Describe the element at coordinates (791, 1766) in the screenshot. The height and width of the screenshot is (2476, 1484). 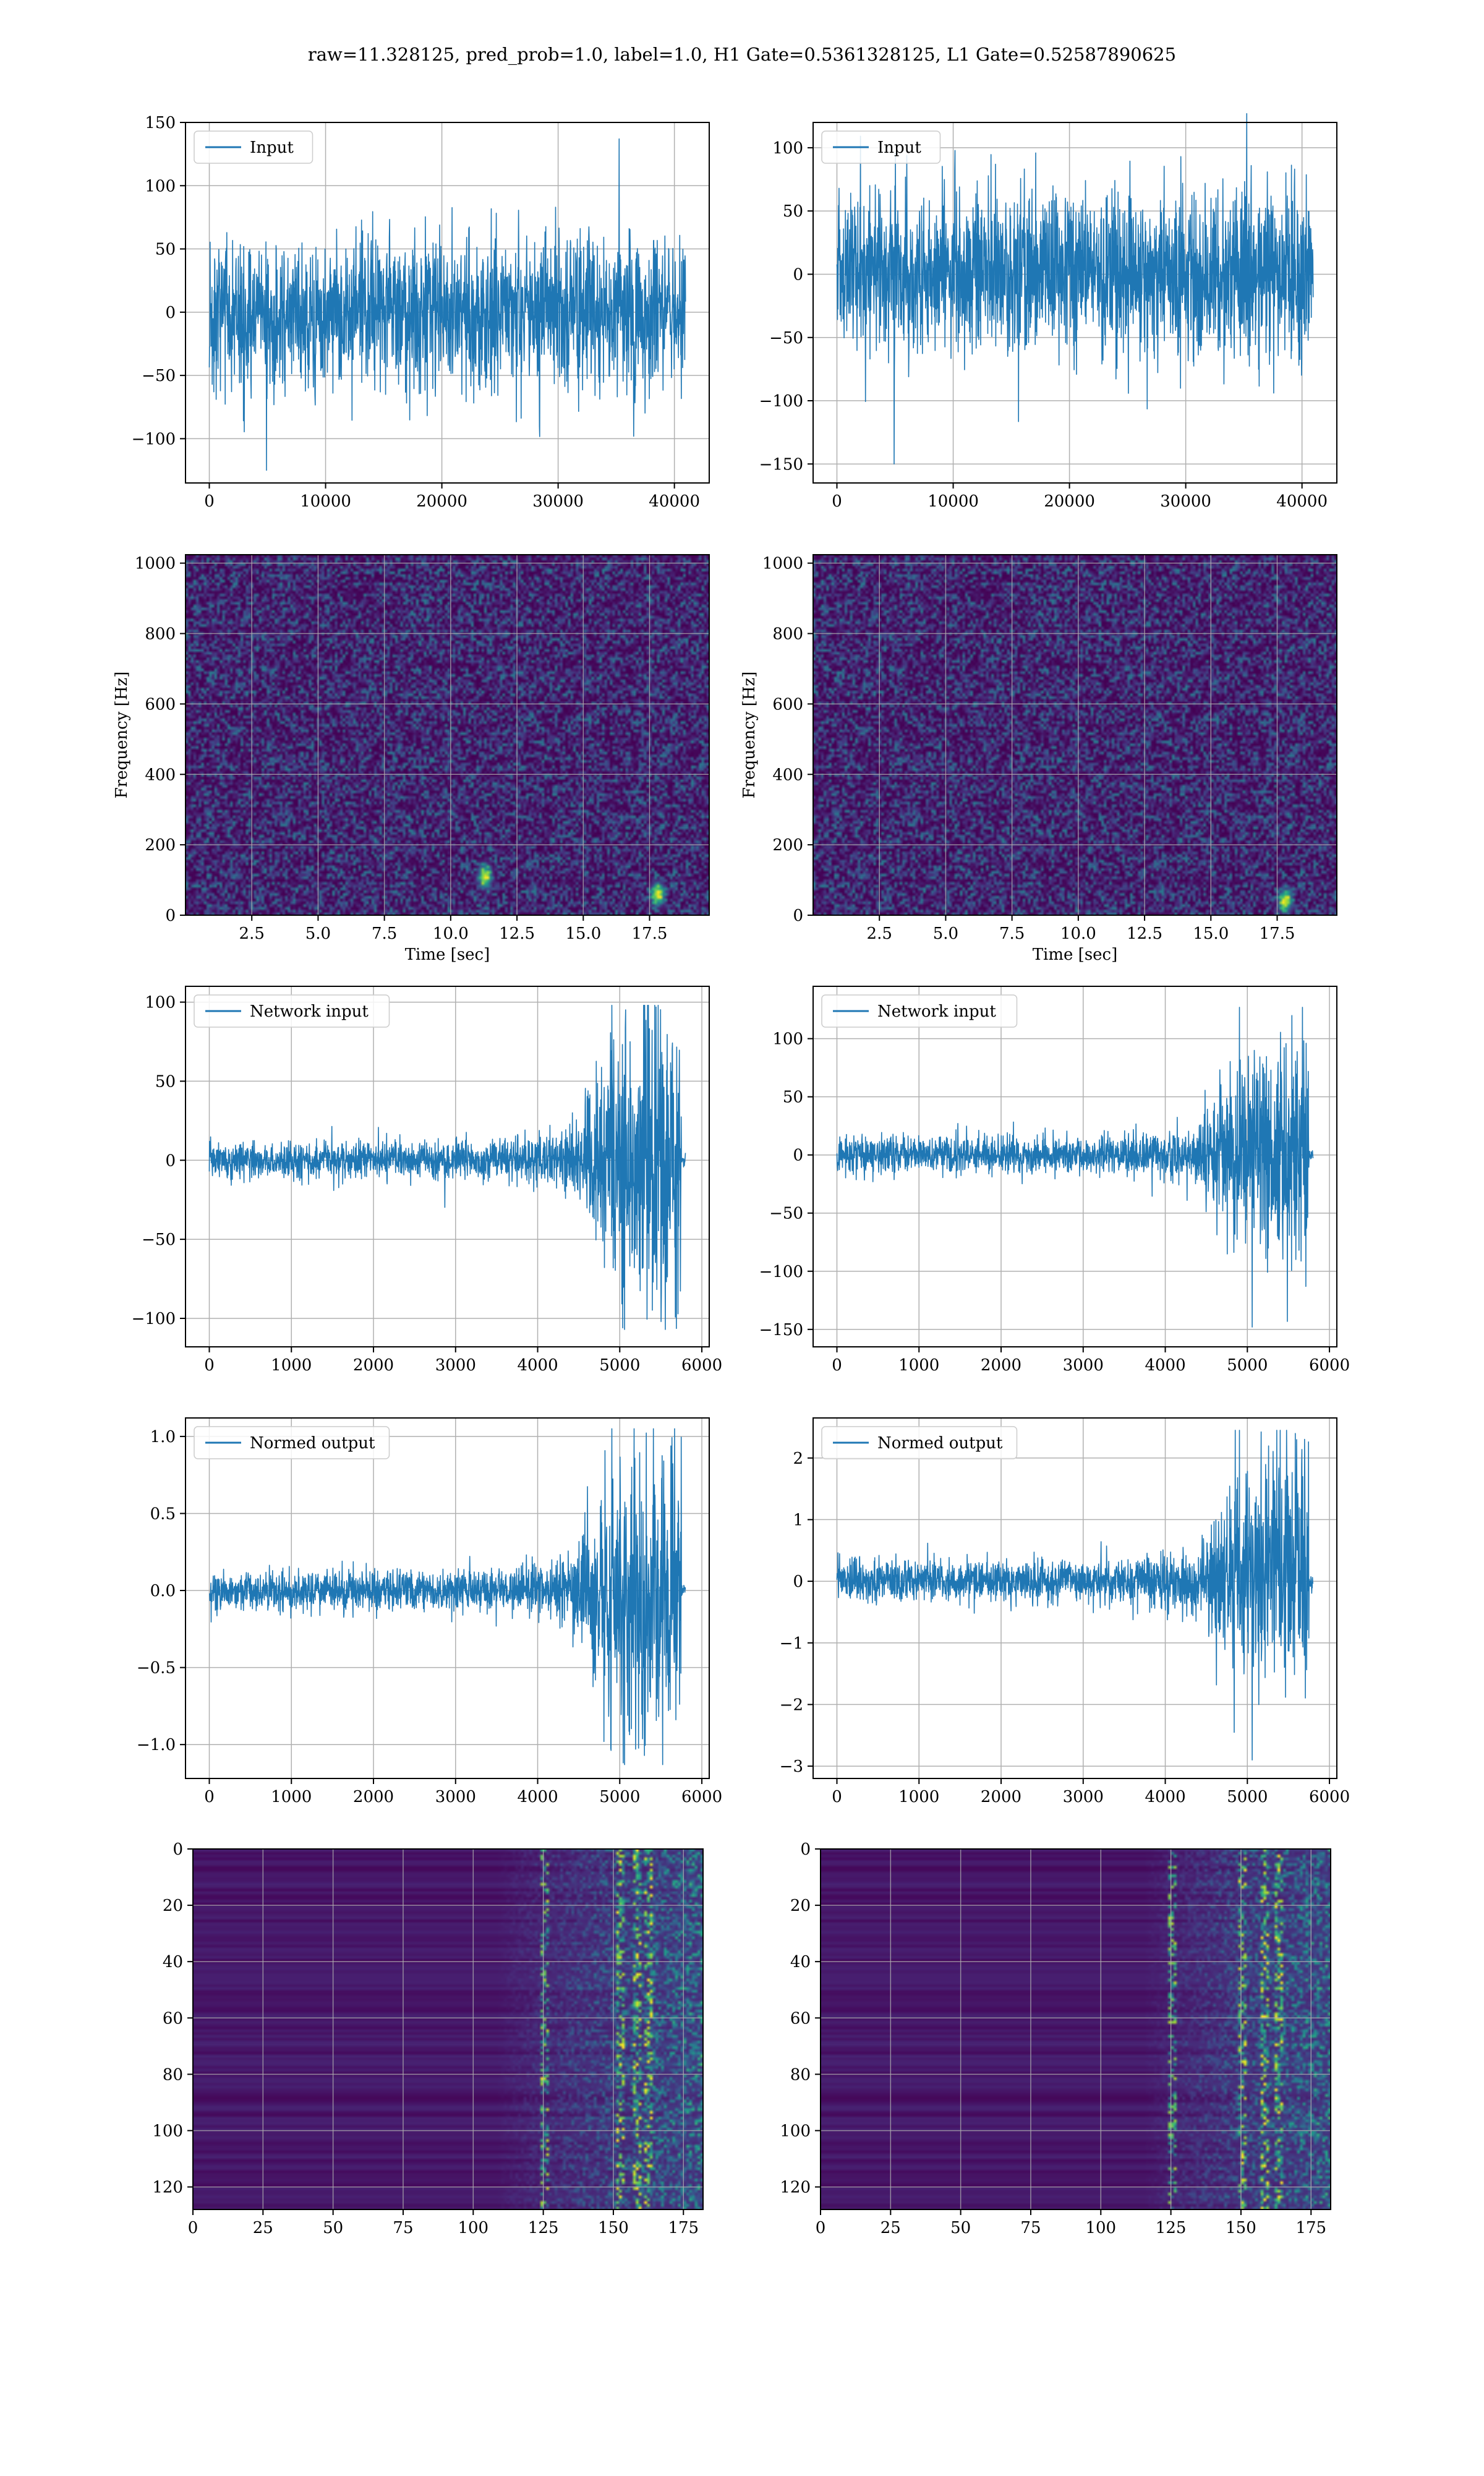
I see `y-tick-label: −3` at that location.